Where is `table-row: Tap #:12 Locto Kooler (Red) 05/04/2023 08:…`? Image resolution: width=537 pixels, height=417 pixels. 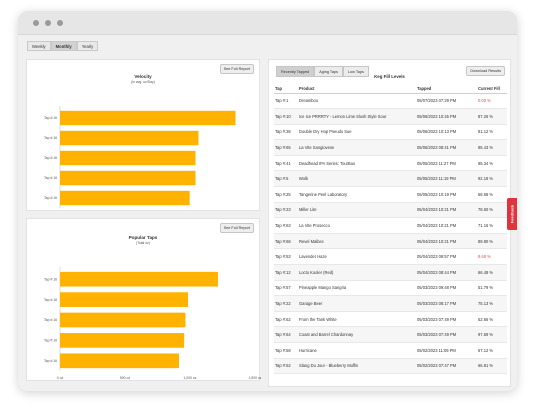 table-row: Tap #:12 Locto Kooler (Red) 05/04/2023 08:… is located at coordinates (390, 272).